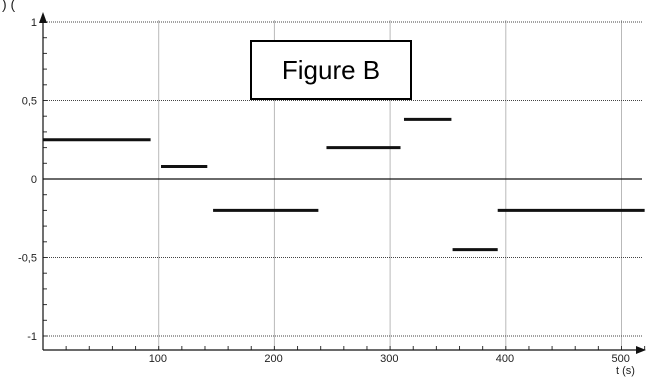 The image size is (646, 378). What do you see at coordinates (389, 359) in the screenshot?
I see `x-tick-label: 300` at bounding box center [389, 359].